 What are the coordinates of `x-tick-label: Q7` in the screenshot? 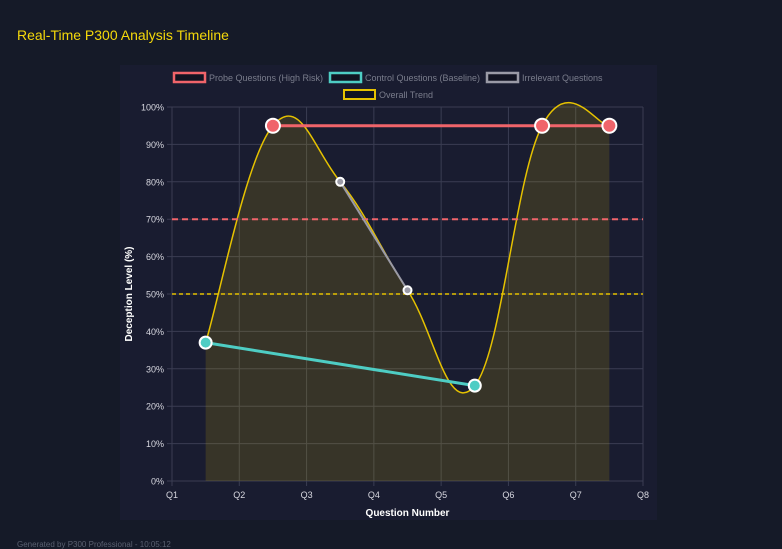 It's located at (576, 495).